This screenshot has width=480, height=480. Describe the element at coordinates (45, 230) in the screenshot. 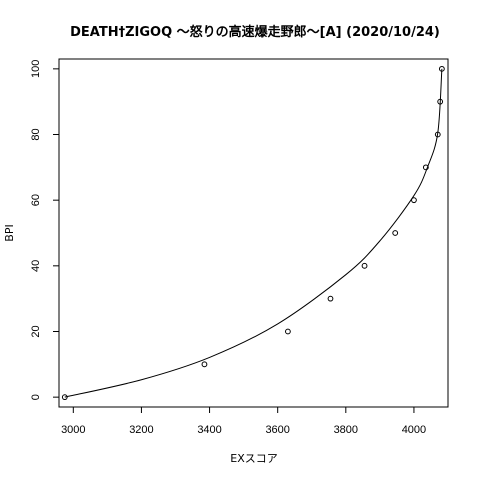

I see `y-axis: 0 20 40 60 80 100` at that location.